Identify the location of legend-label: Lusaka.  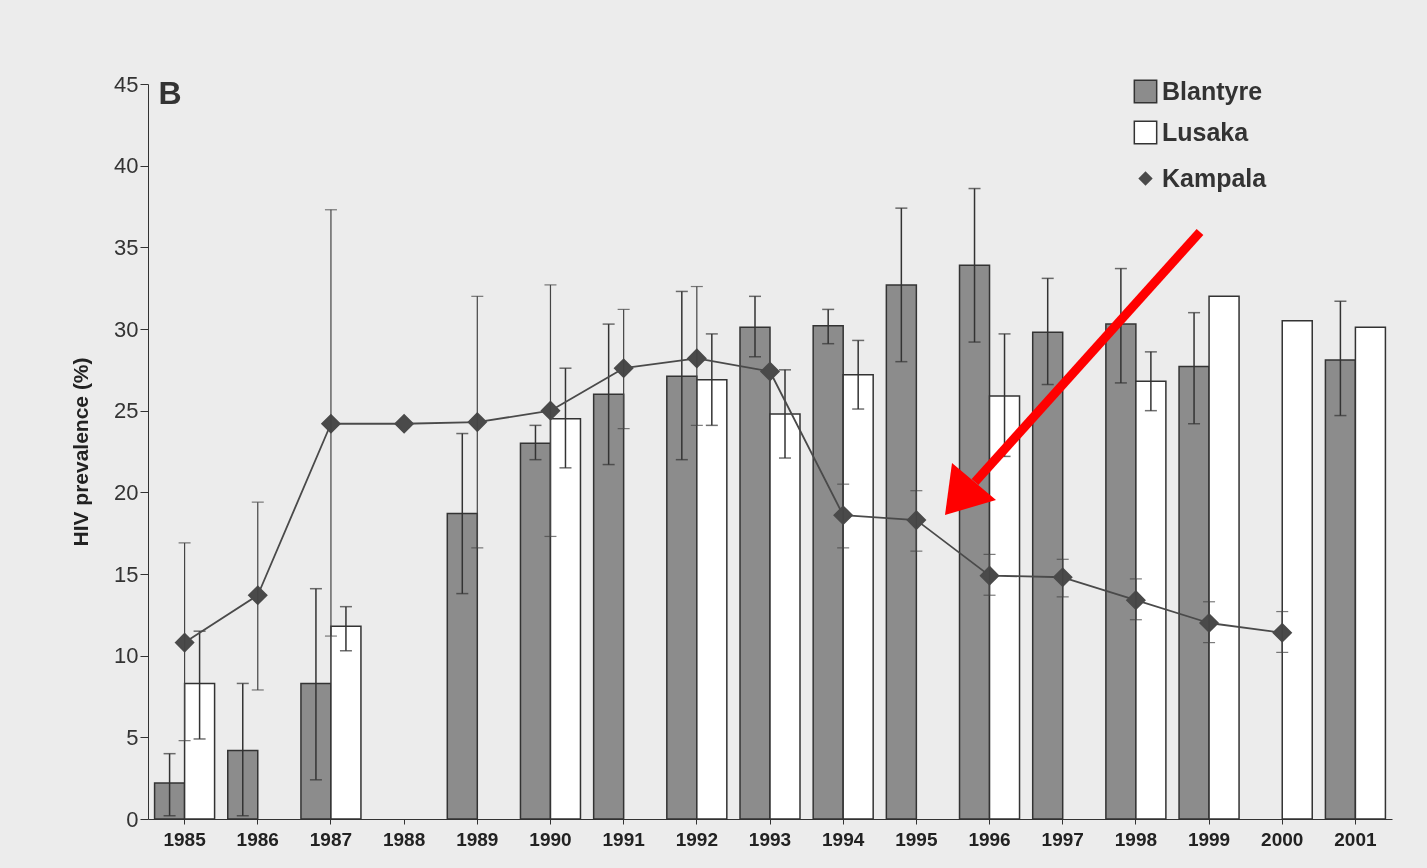
(1206, 131).